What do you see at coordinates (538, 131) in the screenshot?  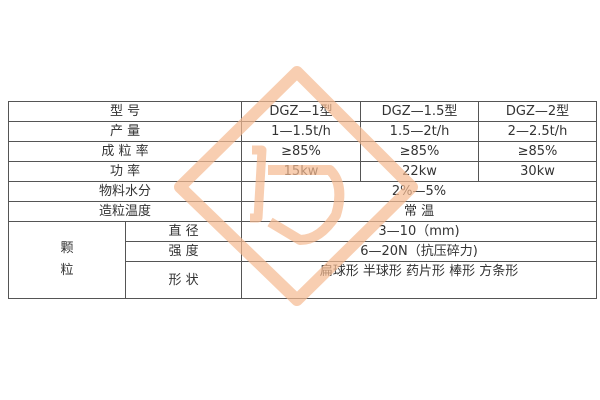 I see `value-cell: 2—2.5t/h` at bounding box center [538, 131].